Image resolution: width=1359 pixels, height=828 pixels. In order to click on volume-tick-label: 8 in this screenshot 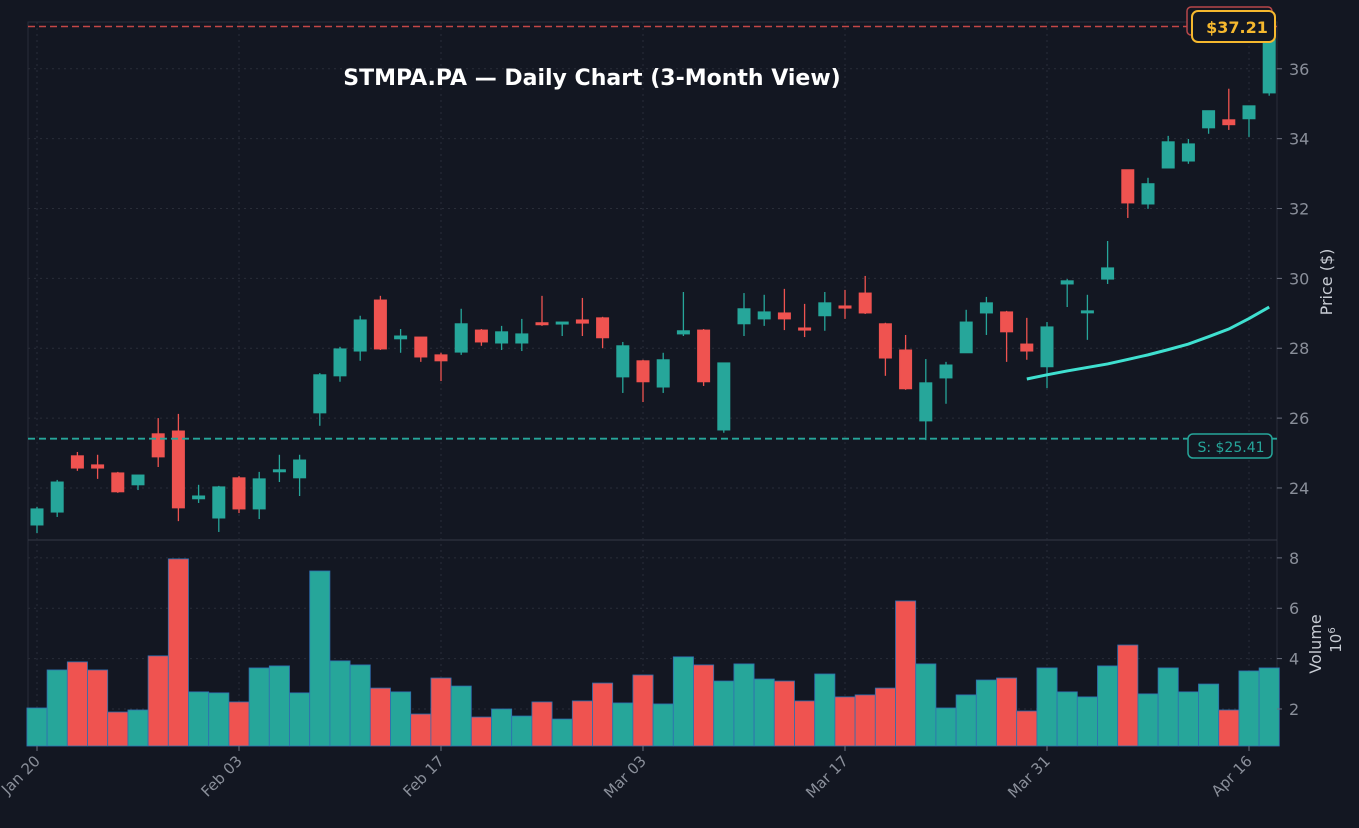, I will do `click(1294, 558)`.